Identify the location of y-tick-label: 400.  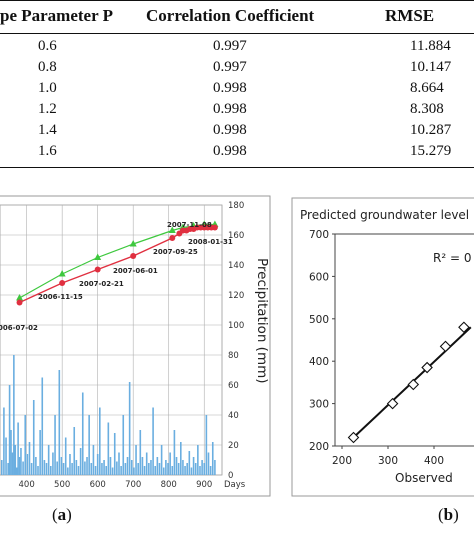
(319, 362).